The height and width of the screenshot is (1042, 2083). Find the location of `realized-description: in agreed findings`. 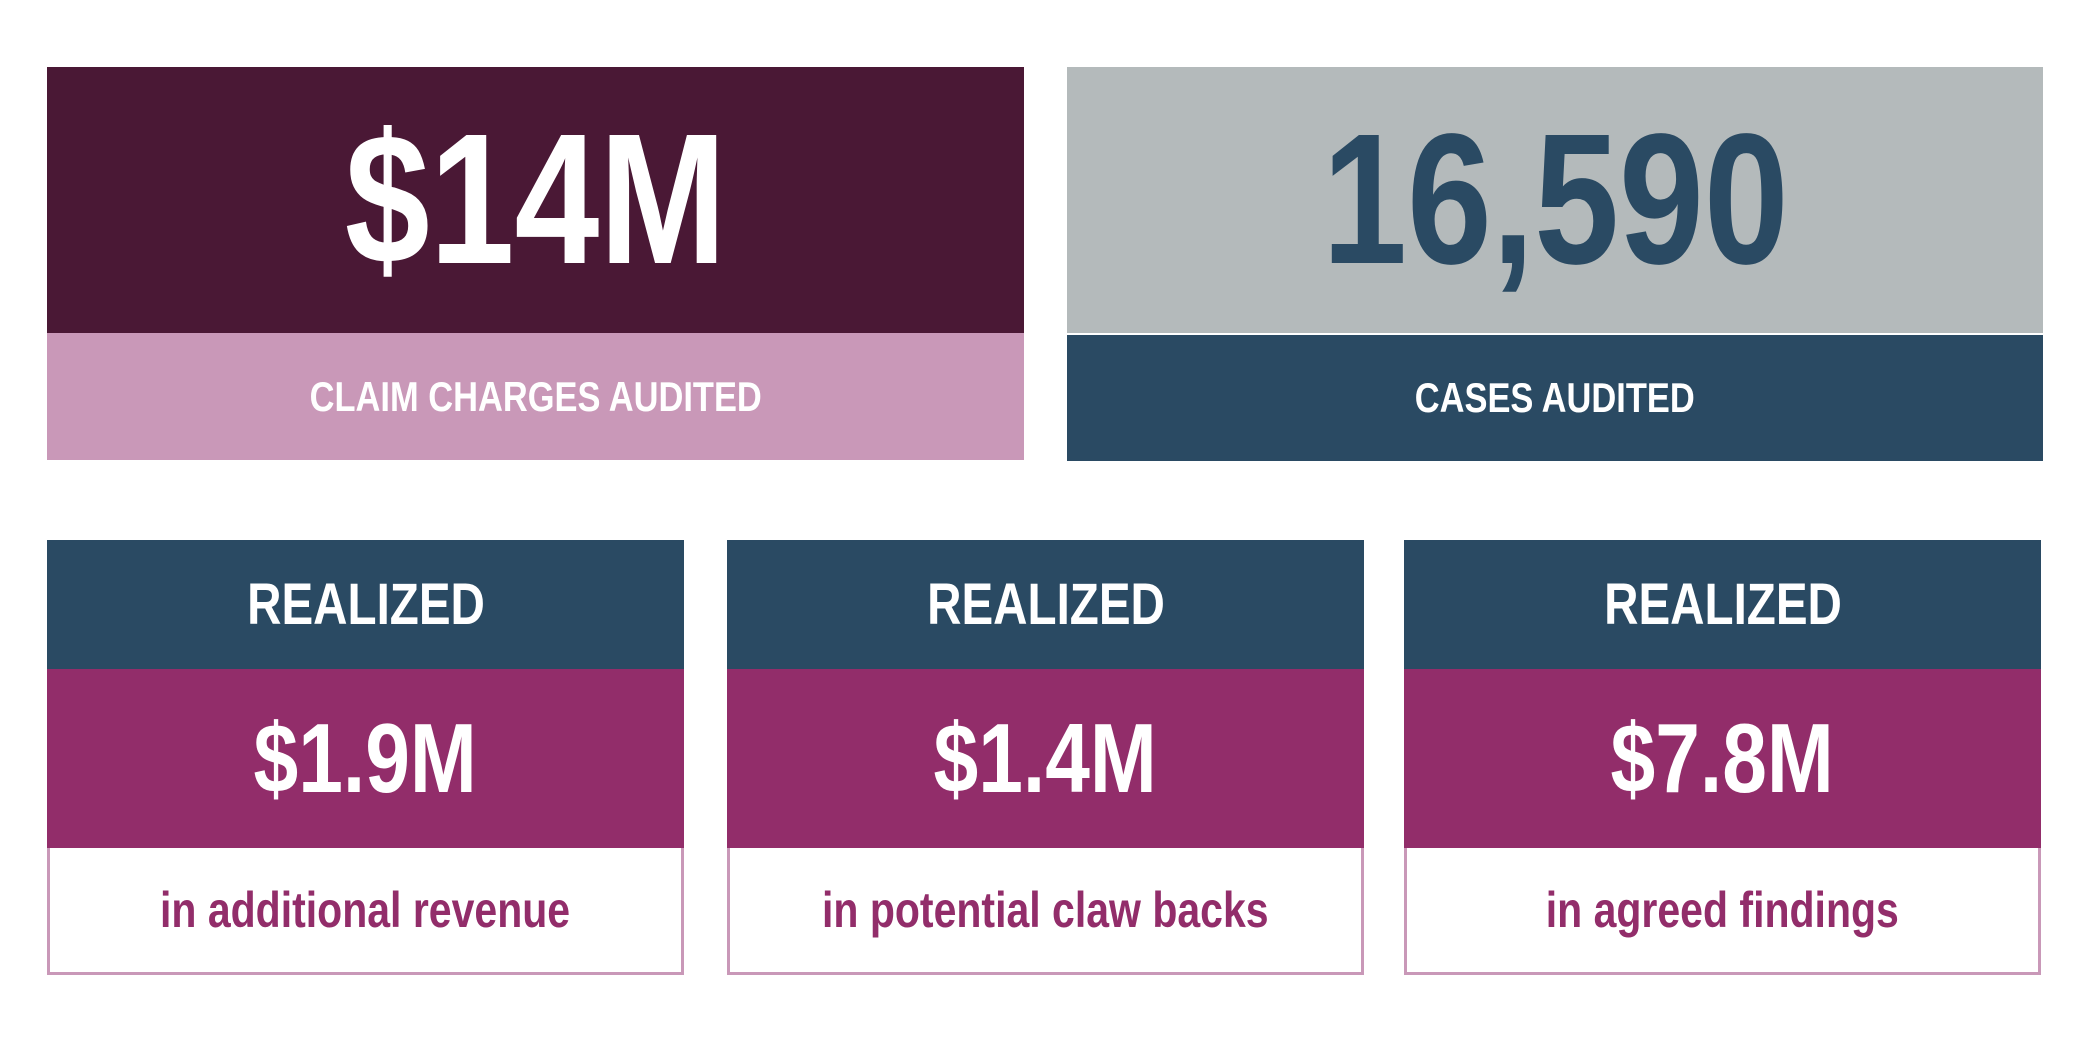

realized-description: in agreed findings is located at coordinates (1722, 911).